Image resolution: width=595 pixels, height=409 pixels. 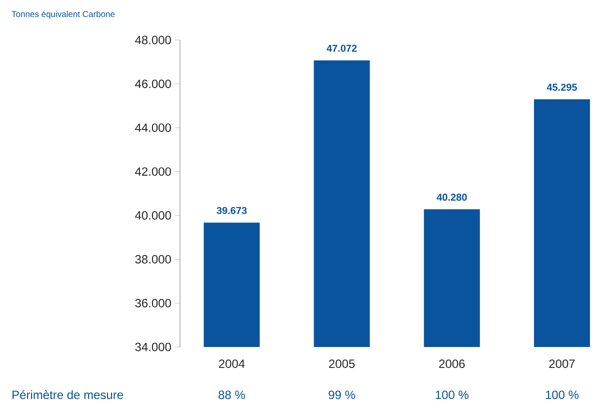 I want to click on data-label: 45.295, so click(x=561, y=87).